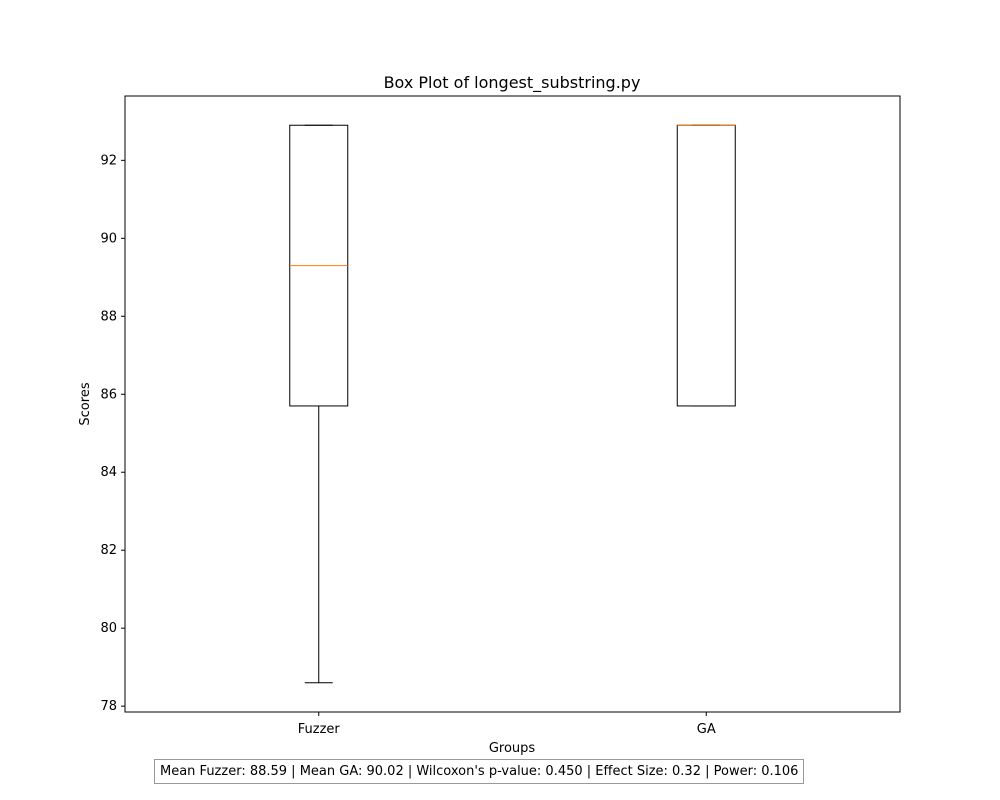  What do you see at coordinates (512, 748) in the screenshot?
I see `x-axis-label: Groups` at bounding box center [512, 748].